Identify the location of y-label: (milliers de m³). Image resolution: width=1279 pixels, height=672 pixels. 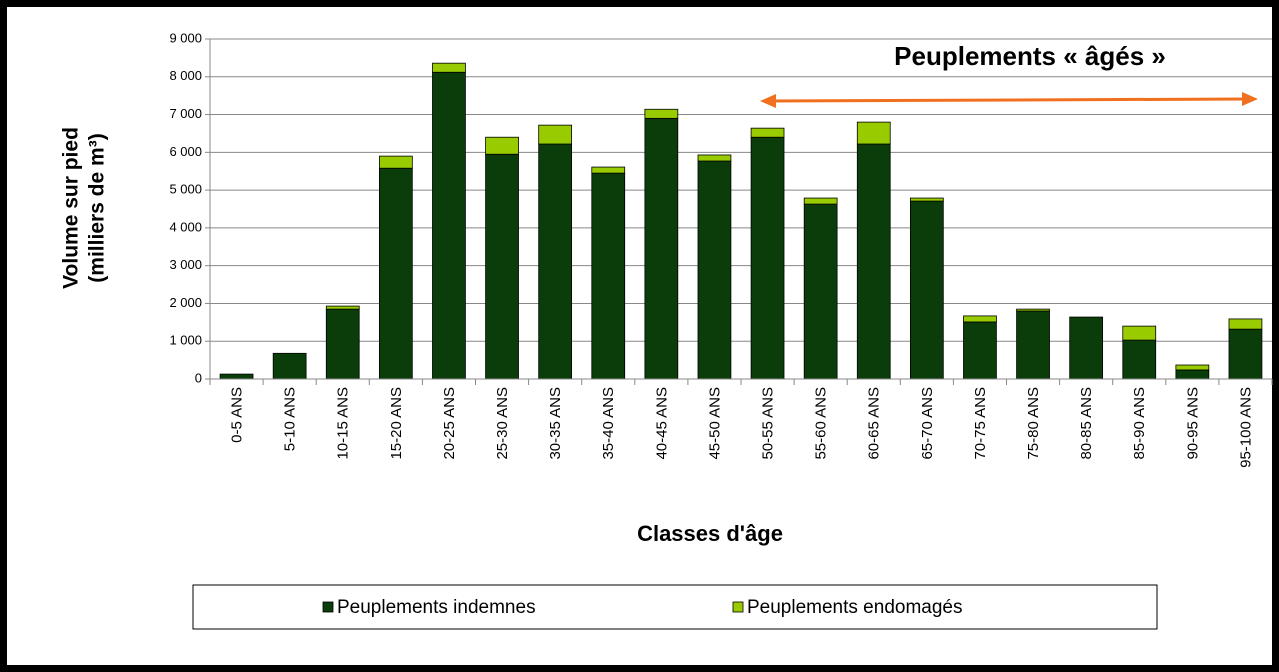
(97, 207).